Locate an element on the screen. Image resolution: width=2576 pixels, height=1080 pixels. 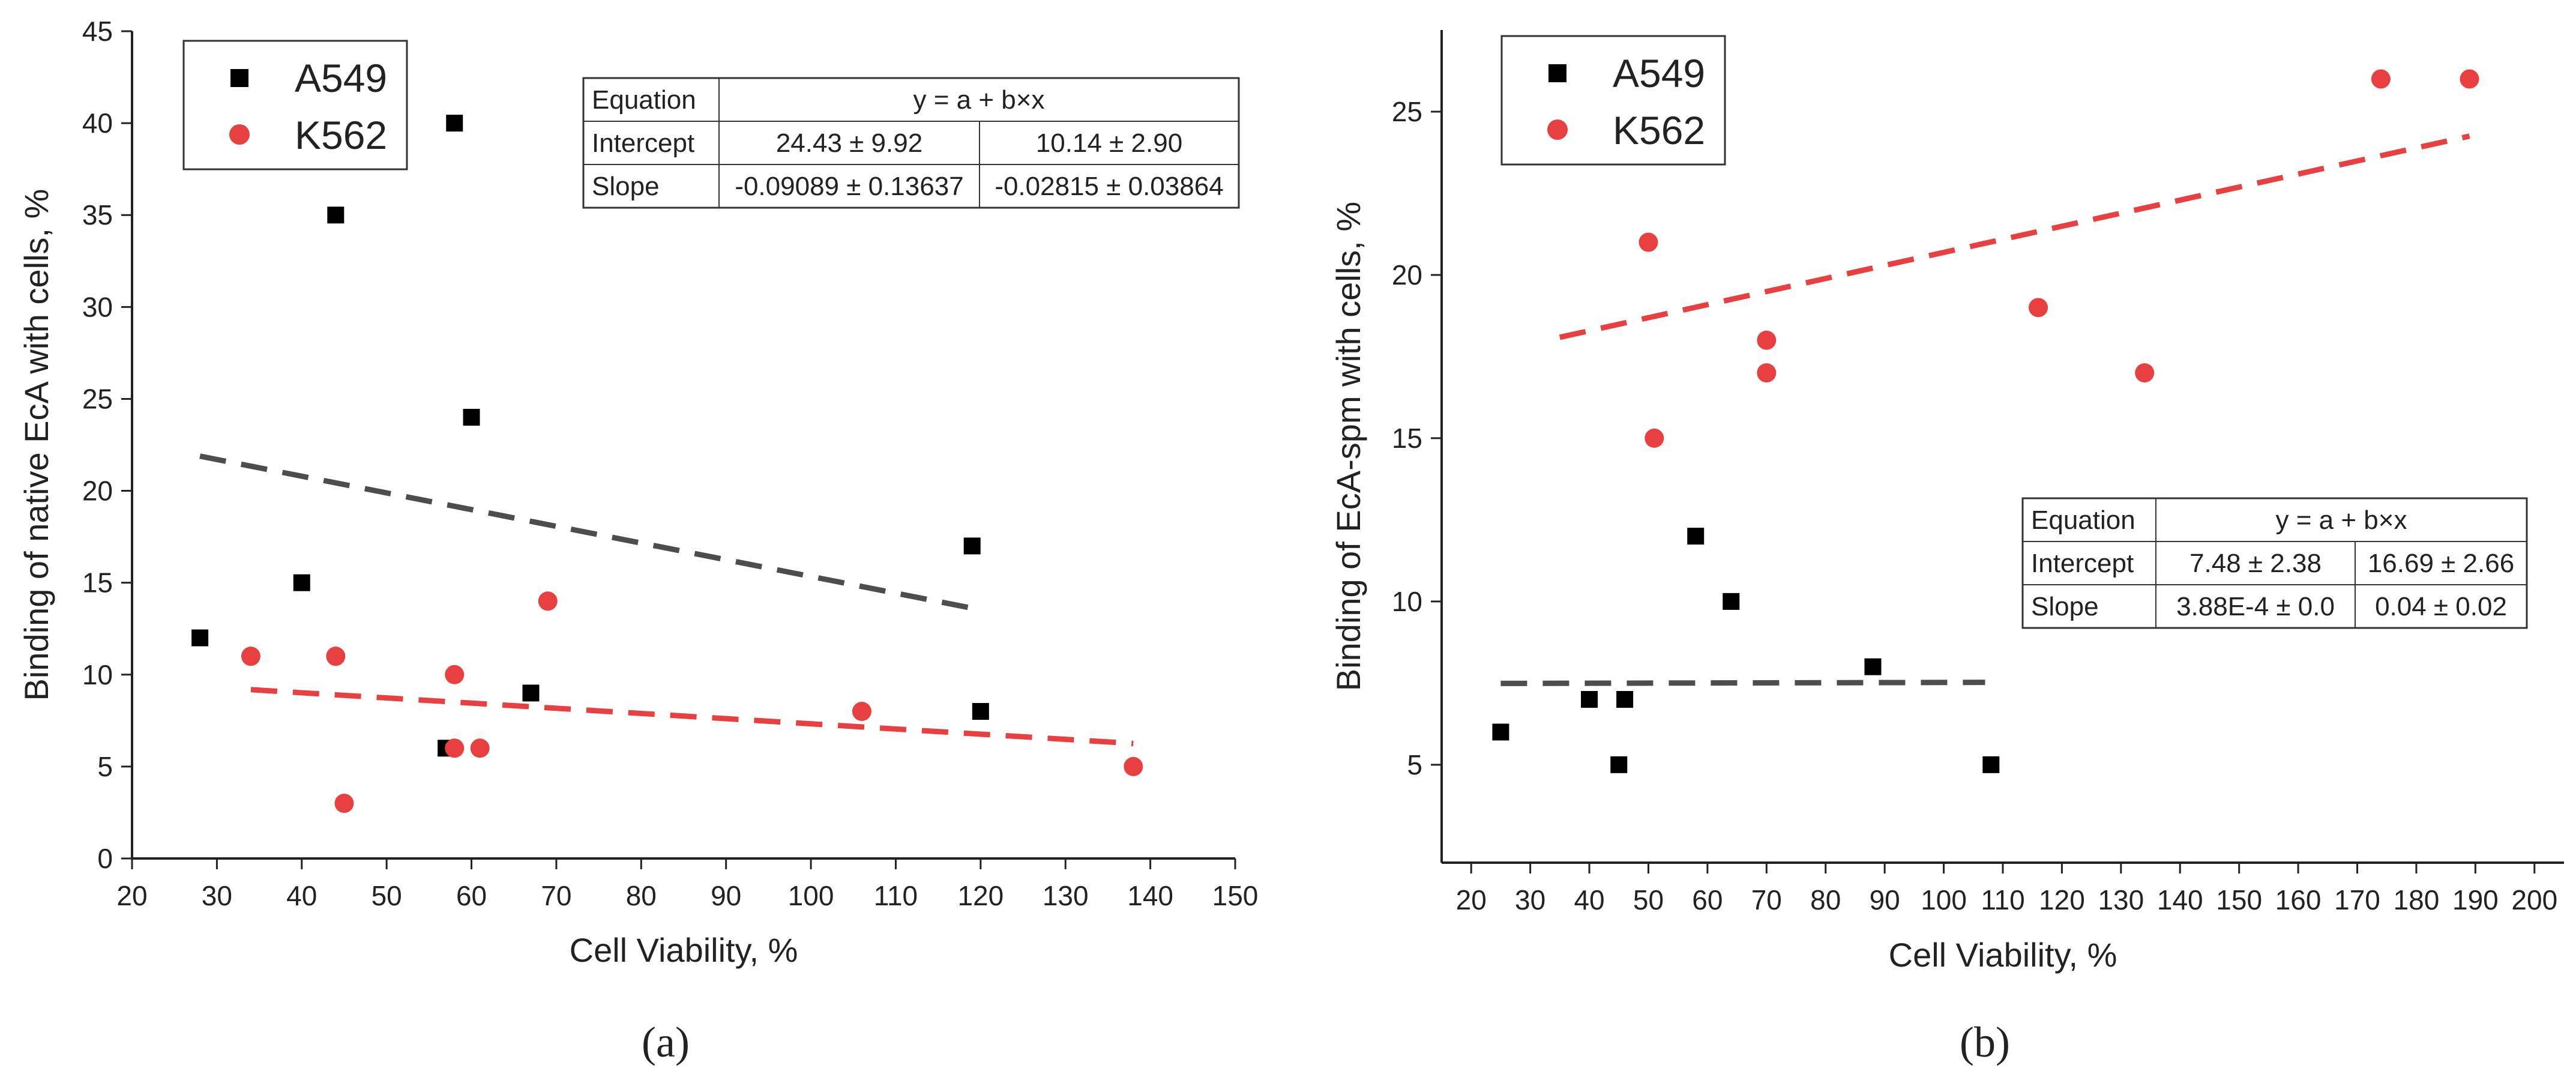
table-intercept-a549-a: 24.43 ± 9.92 is located at coordinates (849, 143).